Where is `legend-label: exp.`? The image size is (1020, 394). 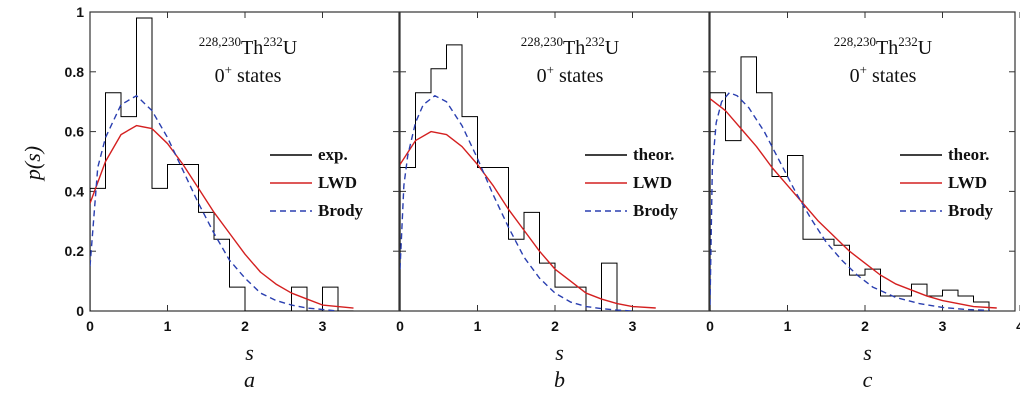 legend-label: exp. is located at coordinates (333, 154).